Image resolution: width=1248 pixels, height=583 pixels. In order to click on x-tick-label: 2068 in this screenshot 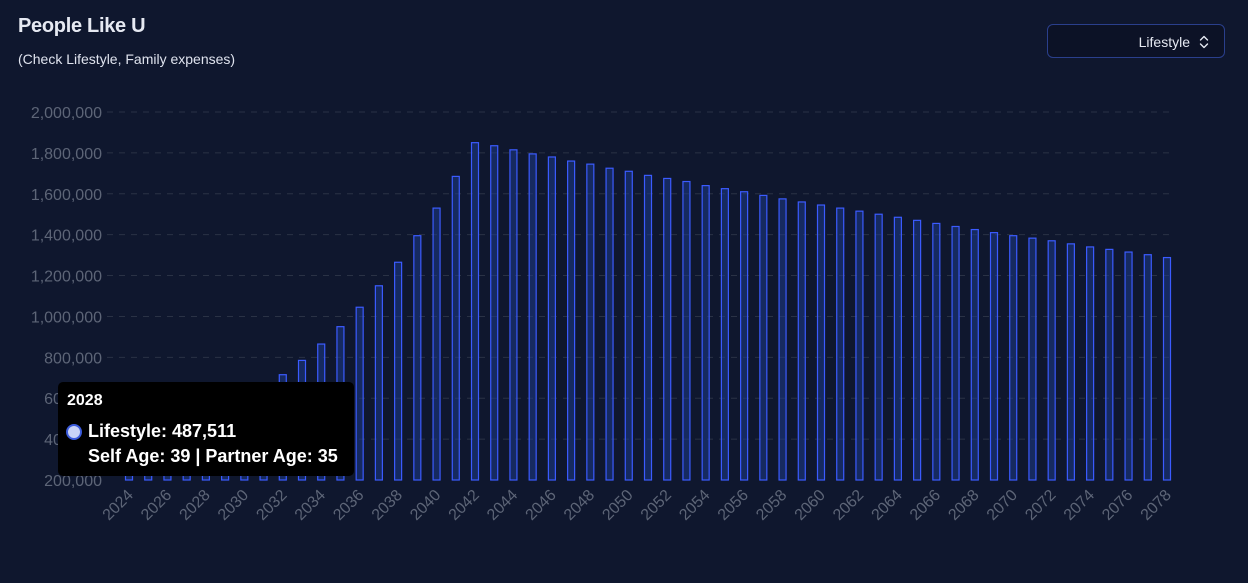, I will do `click(963, 505)`.